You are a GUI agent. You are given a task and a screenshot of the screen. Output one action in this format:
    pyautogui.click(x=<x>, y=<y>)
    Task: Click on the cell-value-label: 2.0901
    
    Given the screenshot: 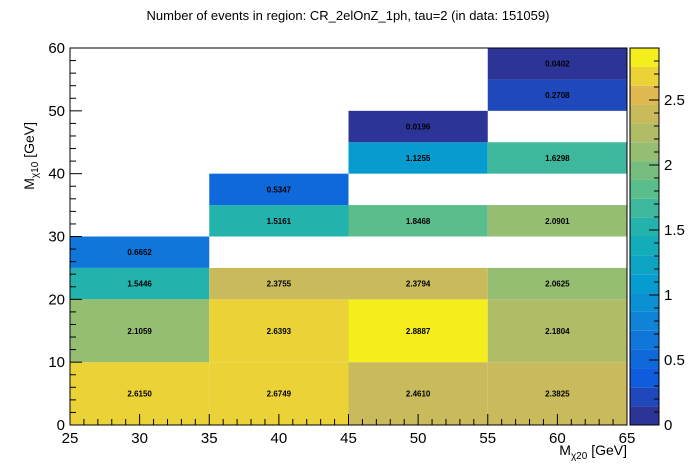 What is the action you would take?
    pyautogui.click(x=557, y=221)
    